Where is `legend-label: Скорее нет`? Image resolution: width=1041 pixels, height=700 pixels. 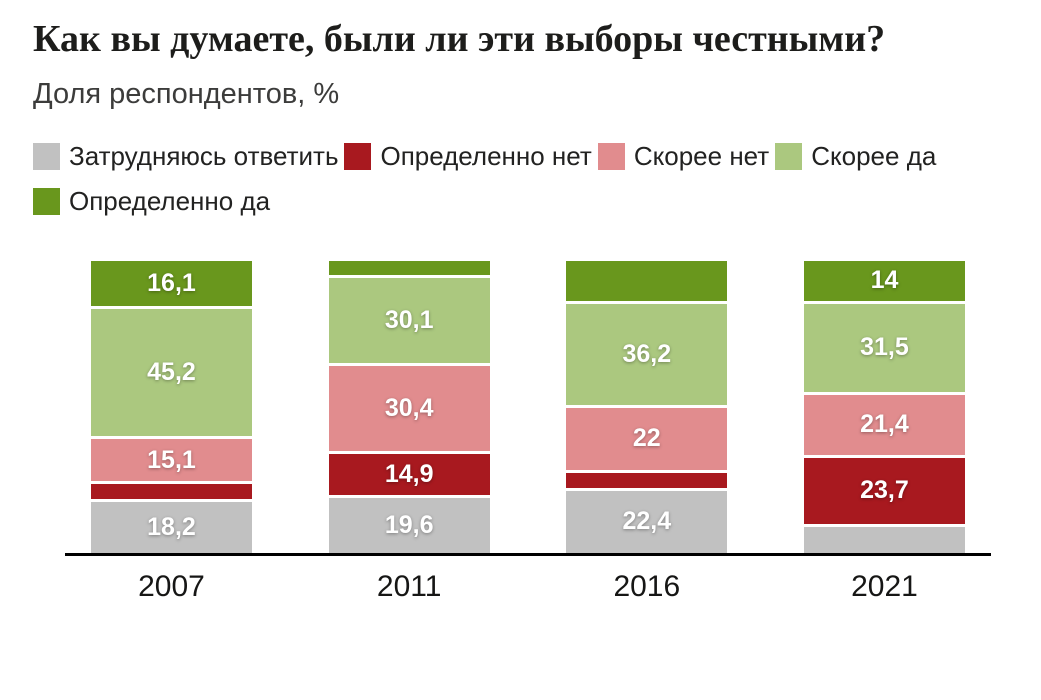 legend-label: Скорее нет is located at coordinates (701, 156).